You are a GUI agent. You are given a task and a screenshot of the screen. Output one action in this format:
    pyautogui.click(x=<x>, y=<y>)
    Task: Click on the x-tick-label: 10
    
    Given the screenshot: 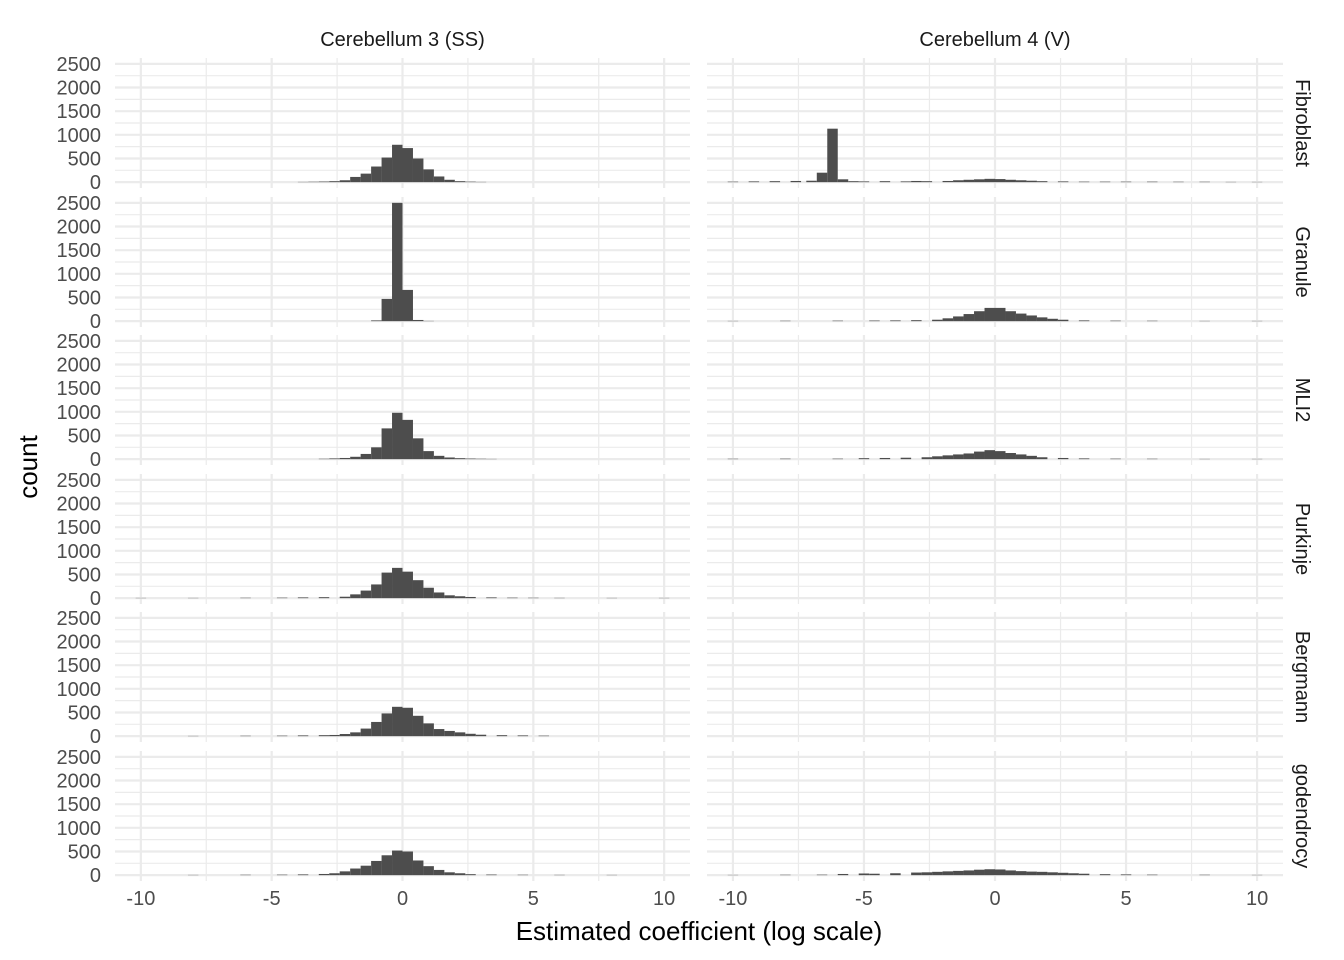 What is the action you would take?
    pyautogui.click(x=664, y=899)
    